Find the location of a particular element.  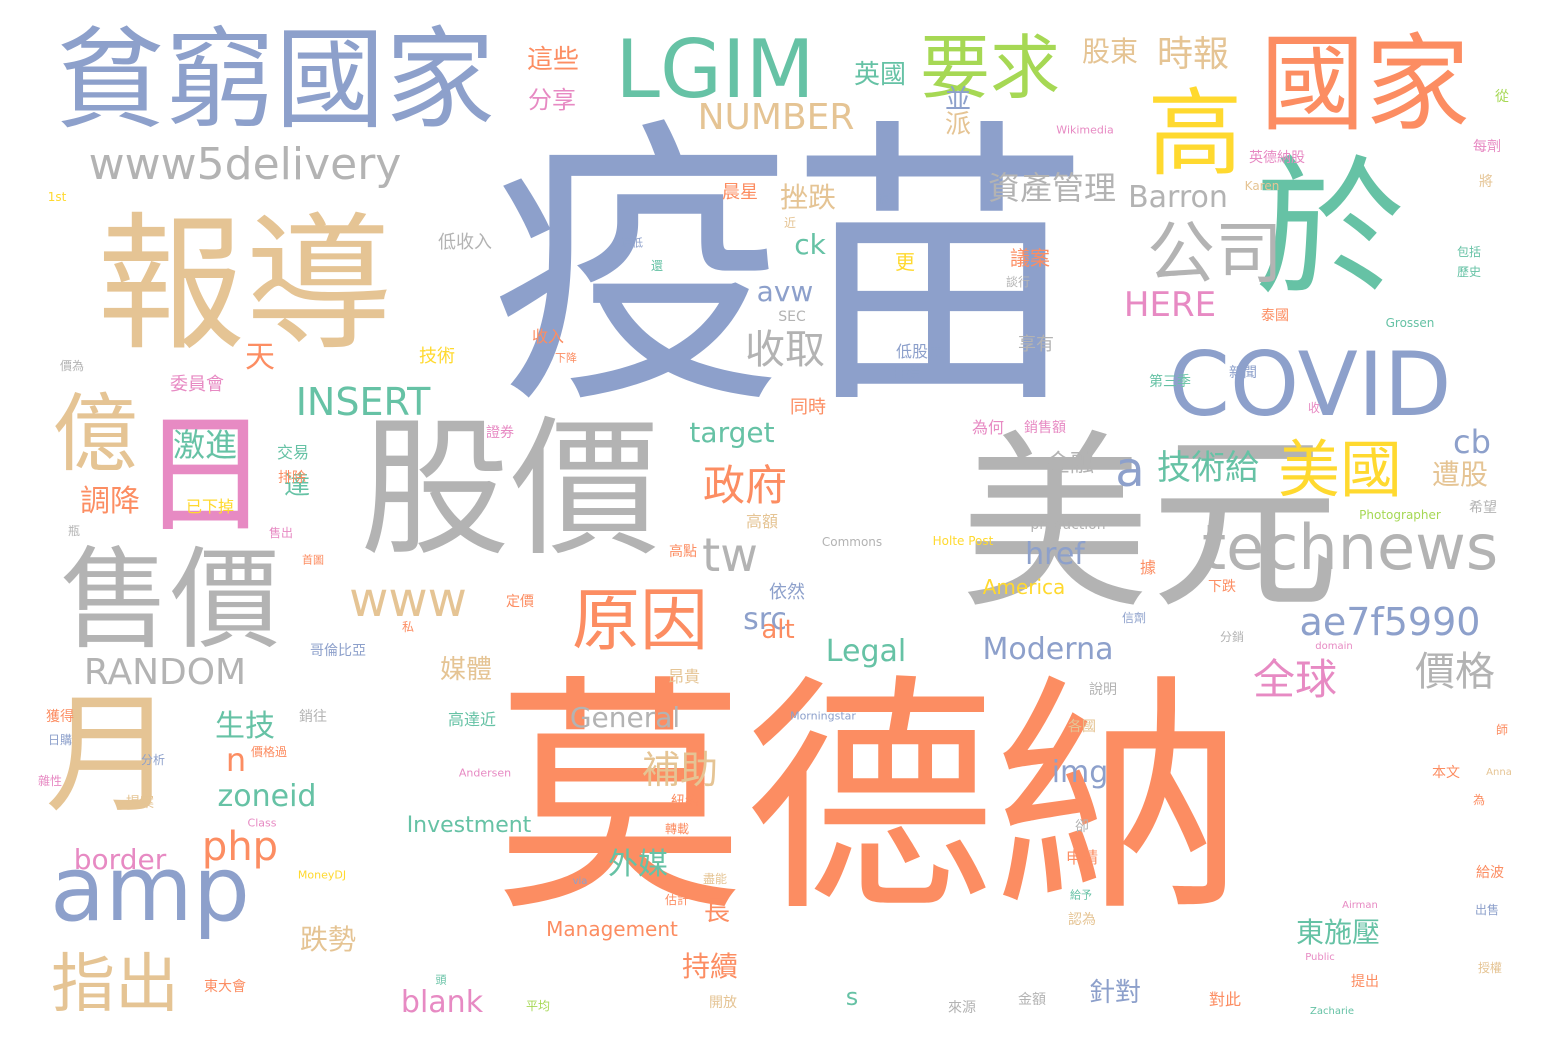

word: 高 is located at coordinates (1195, 134).